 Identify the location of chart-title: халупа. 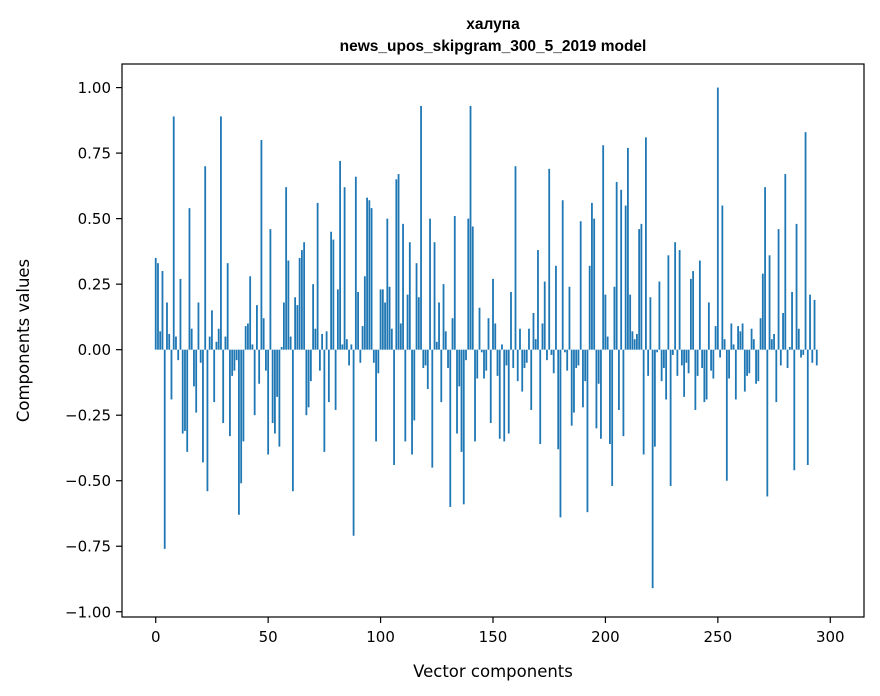
(493, 24).